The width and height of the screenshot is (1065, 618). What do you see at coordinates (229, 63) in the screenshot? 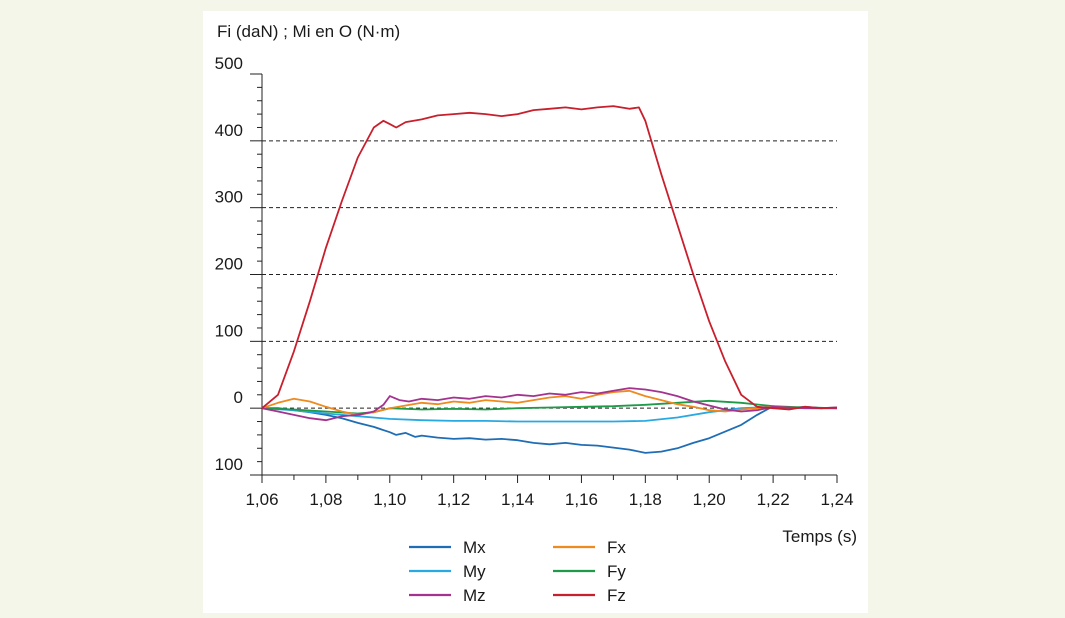
I see `y-tick-label: 500` at bounding box center [229, 63].